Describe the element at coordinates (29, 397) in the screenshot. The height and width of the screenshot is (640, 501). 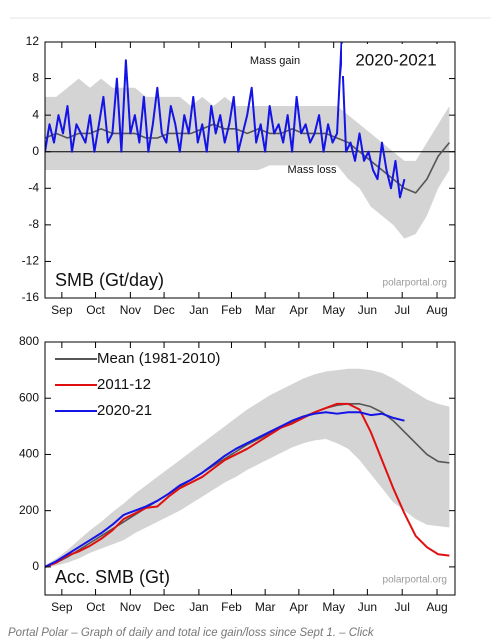
I see `y-tick-label: 600` at that location.